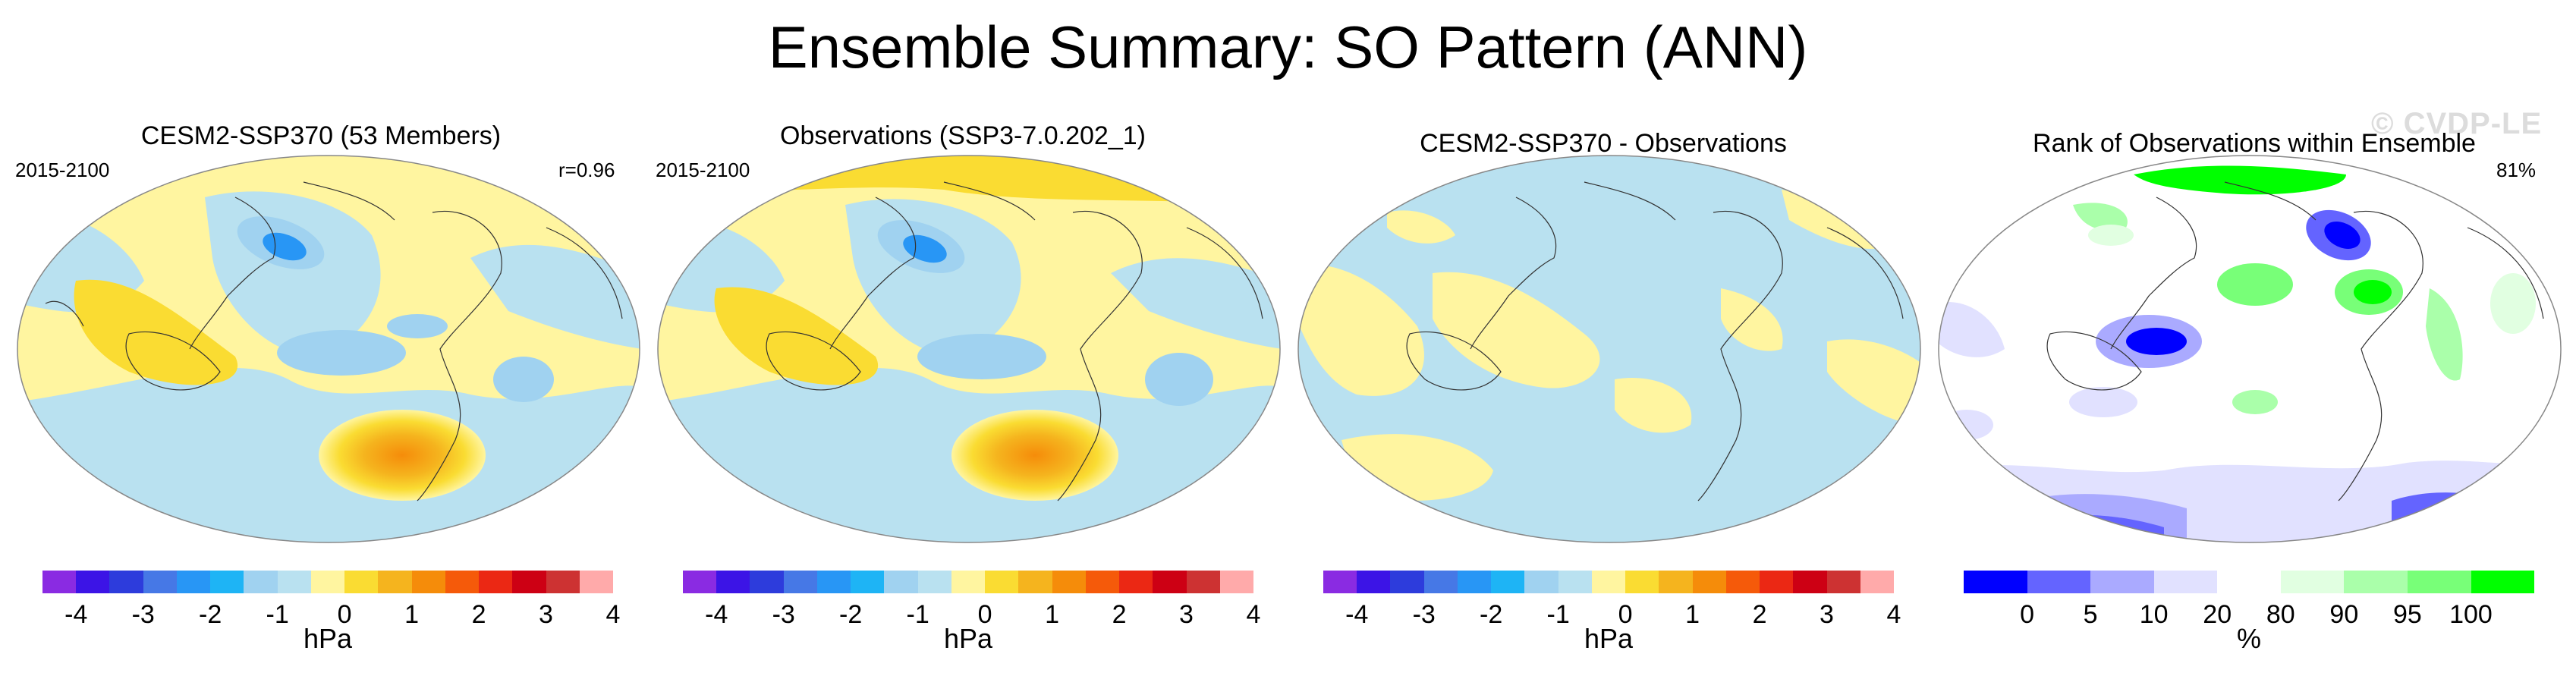  Describe the element at coordinates (2280, 614) in the screenshot. I see `colorbar-tick-label: 80` at that location.